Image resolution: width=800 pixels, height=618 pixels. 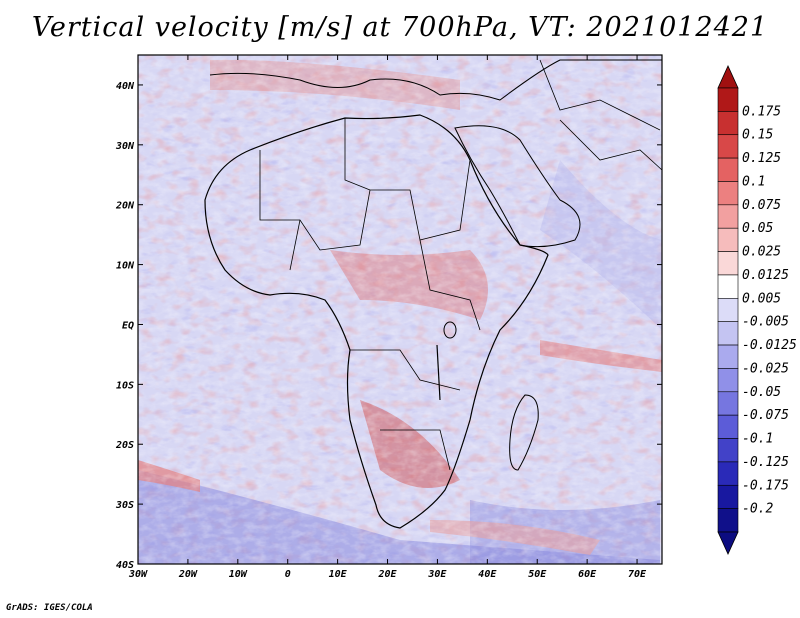 What do you see at coordinates (125, 266) in the screenshot?
I see `lat-tick-label: 10N` at bounding box center [125, 266].